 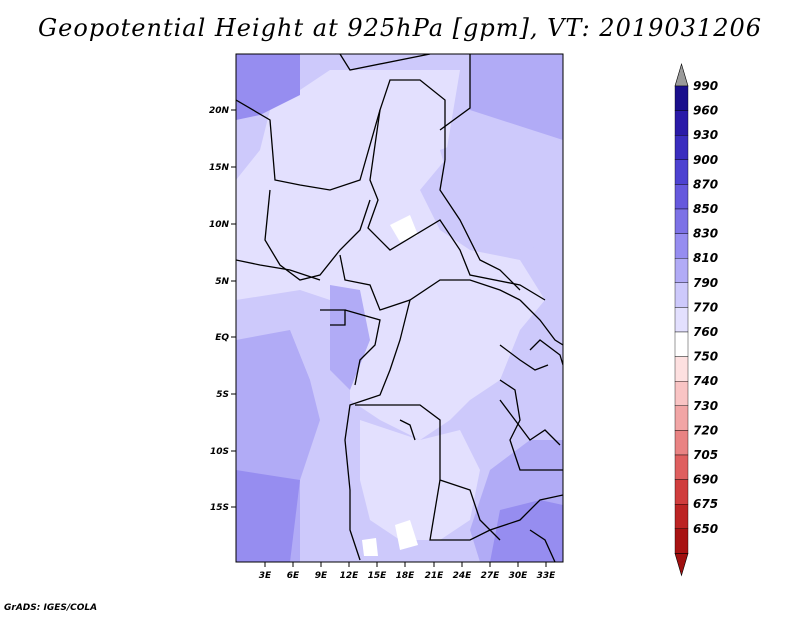 I want to click on colorbar-label: 705, so click(x=705, y=455).